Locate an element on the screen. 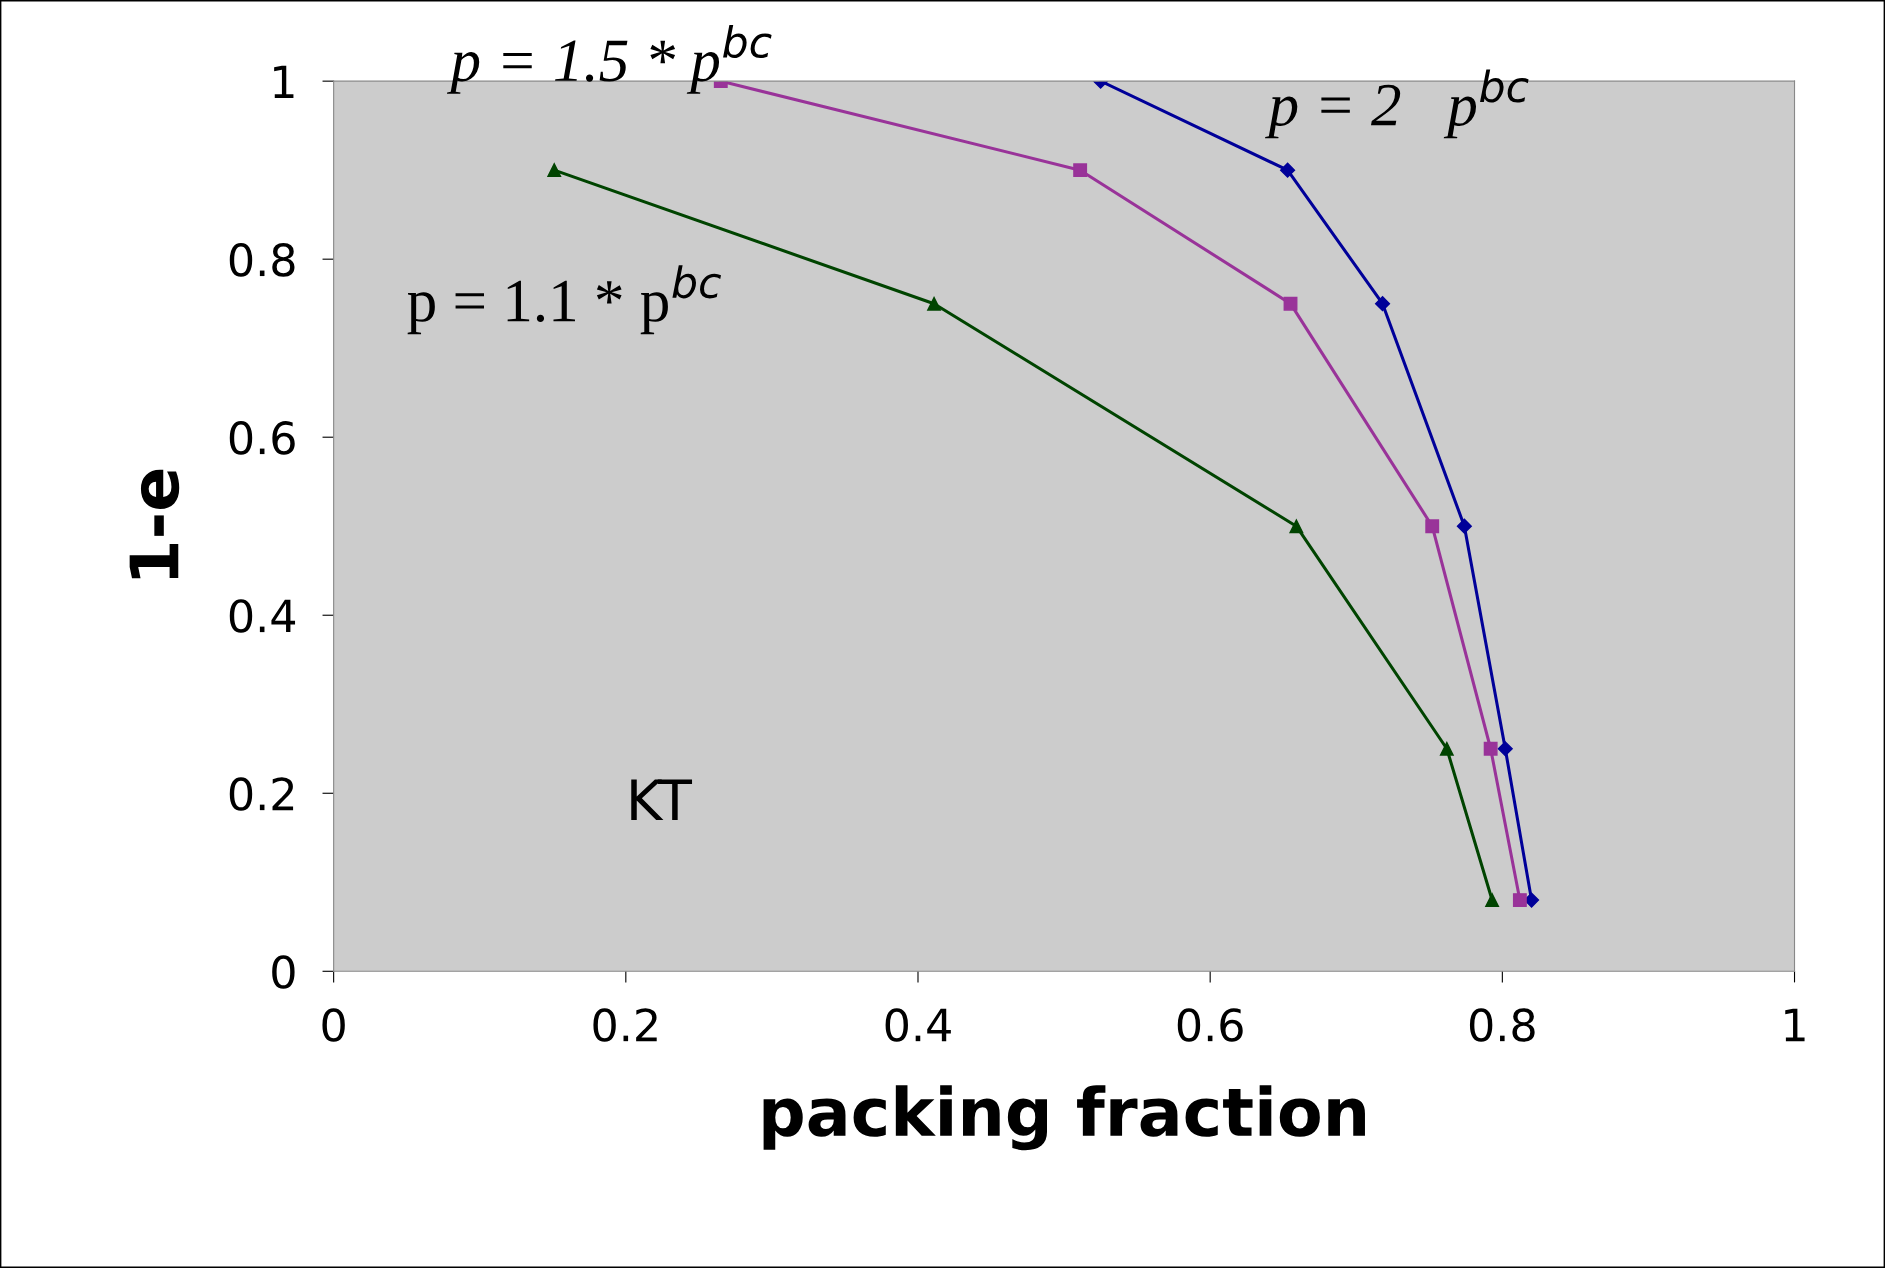 Image resolution: width=1885 pixels, height=1268 pixels. x-tick-label: 0.6 is located at coordinates (1210, 1025).